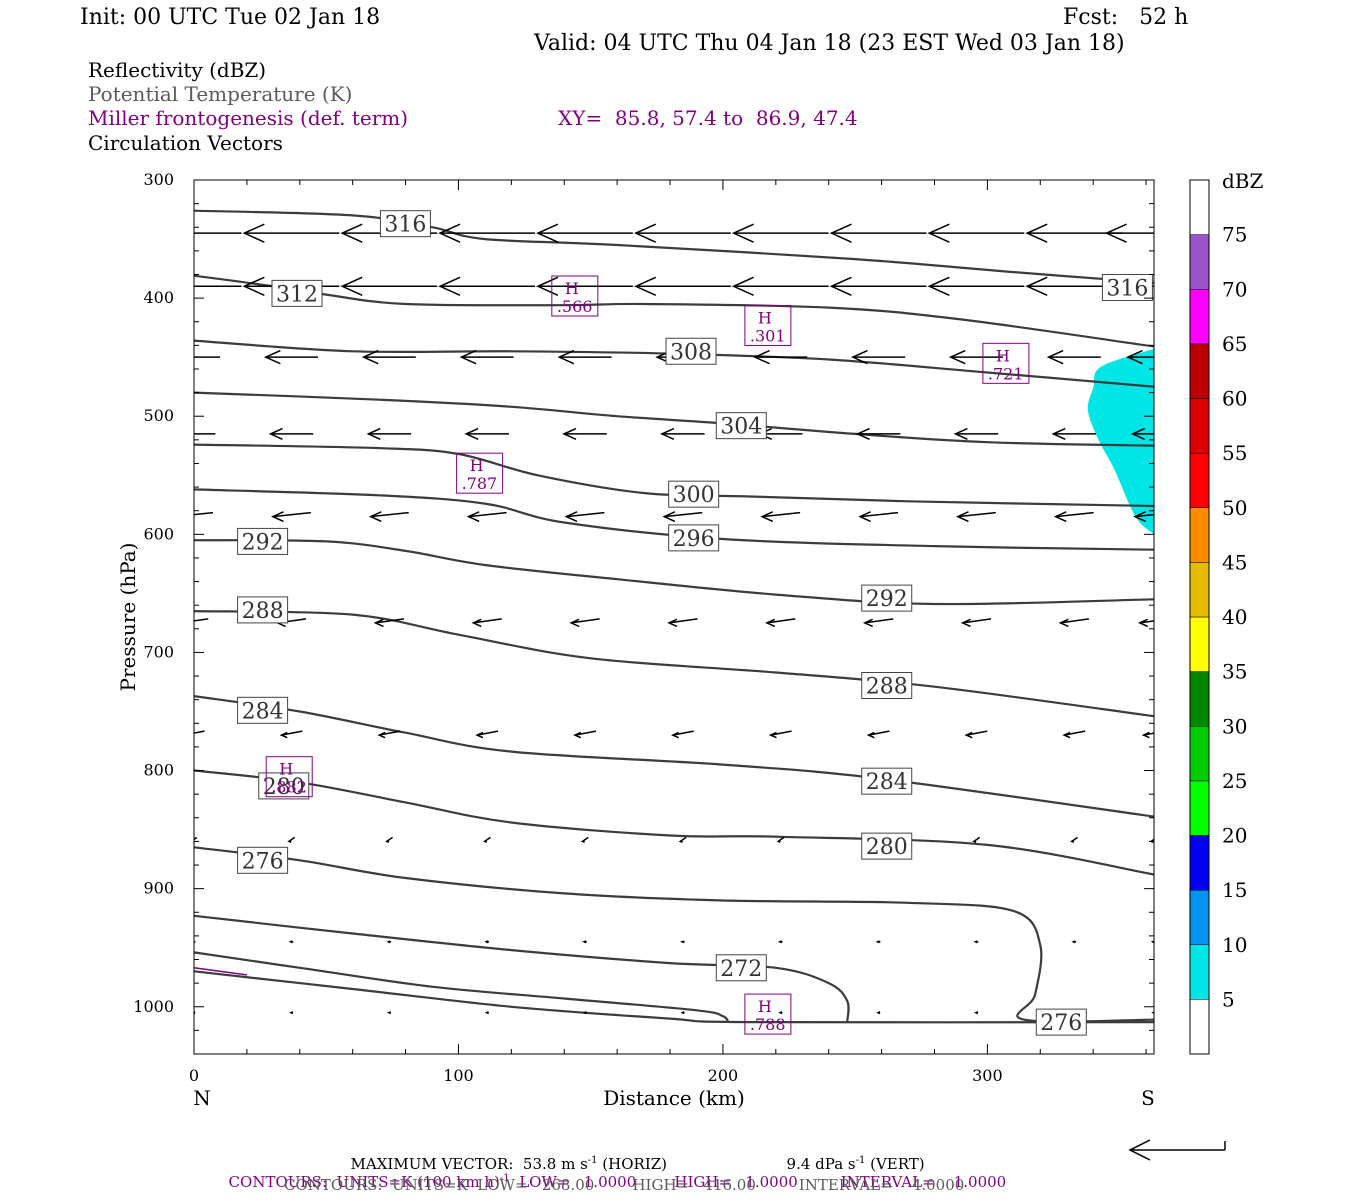 This screenshot has height=1200, width=1350. I want to click on y-axis-label: Pressure (hPa), so click(128, 617).